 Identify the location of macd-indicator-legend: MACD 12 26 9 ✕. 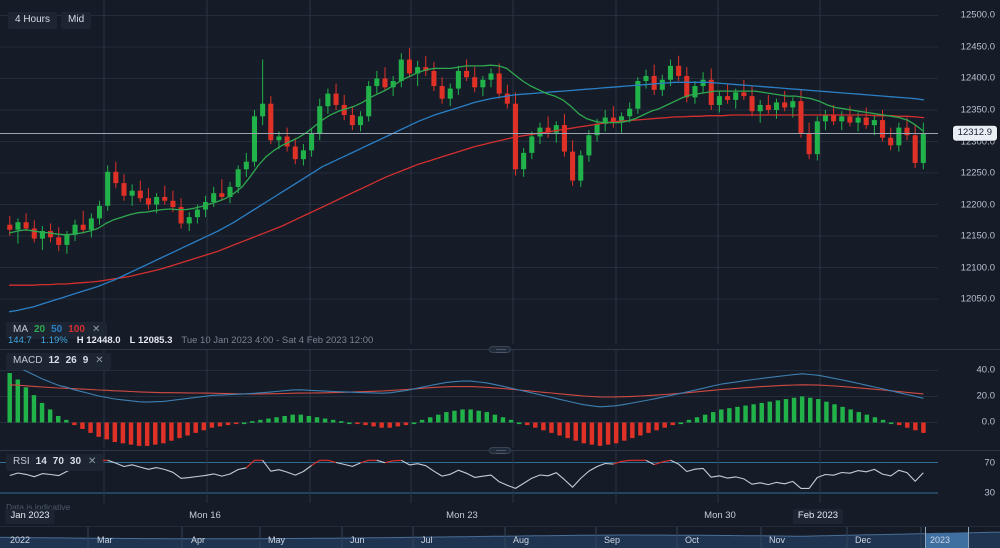
(58, 361).